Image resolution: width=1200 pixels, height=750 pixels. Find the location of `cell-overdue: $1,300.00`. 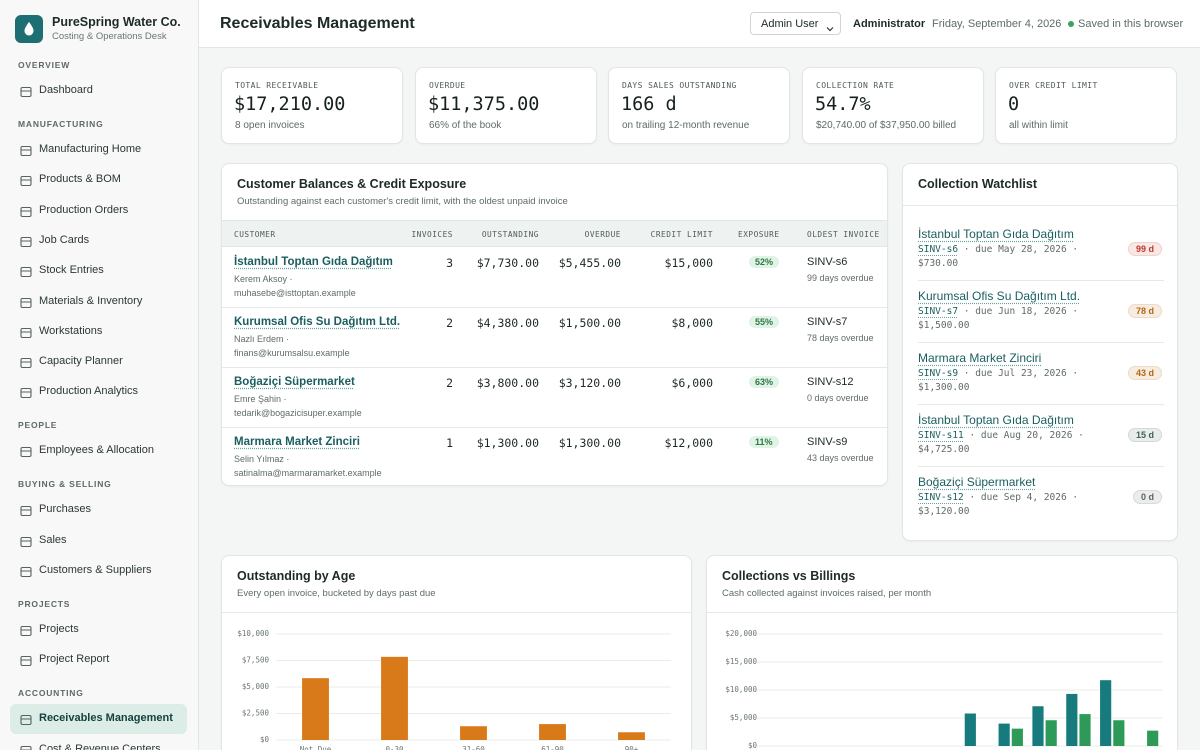

cell-overdue: $1,300.00 is located at coordinates (589, 443).